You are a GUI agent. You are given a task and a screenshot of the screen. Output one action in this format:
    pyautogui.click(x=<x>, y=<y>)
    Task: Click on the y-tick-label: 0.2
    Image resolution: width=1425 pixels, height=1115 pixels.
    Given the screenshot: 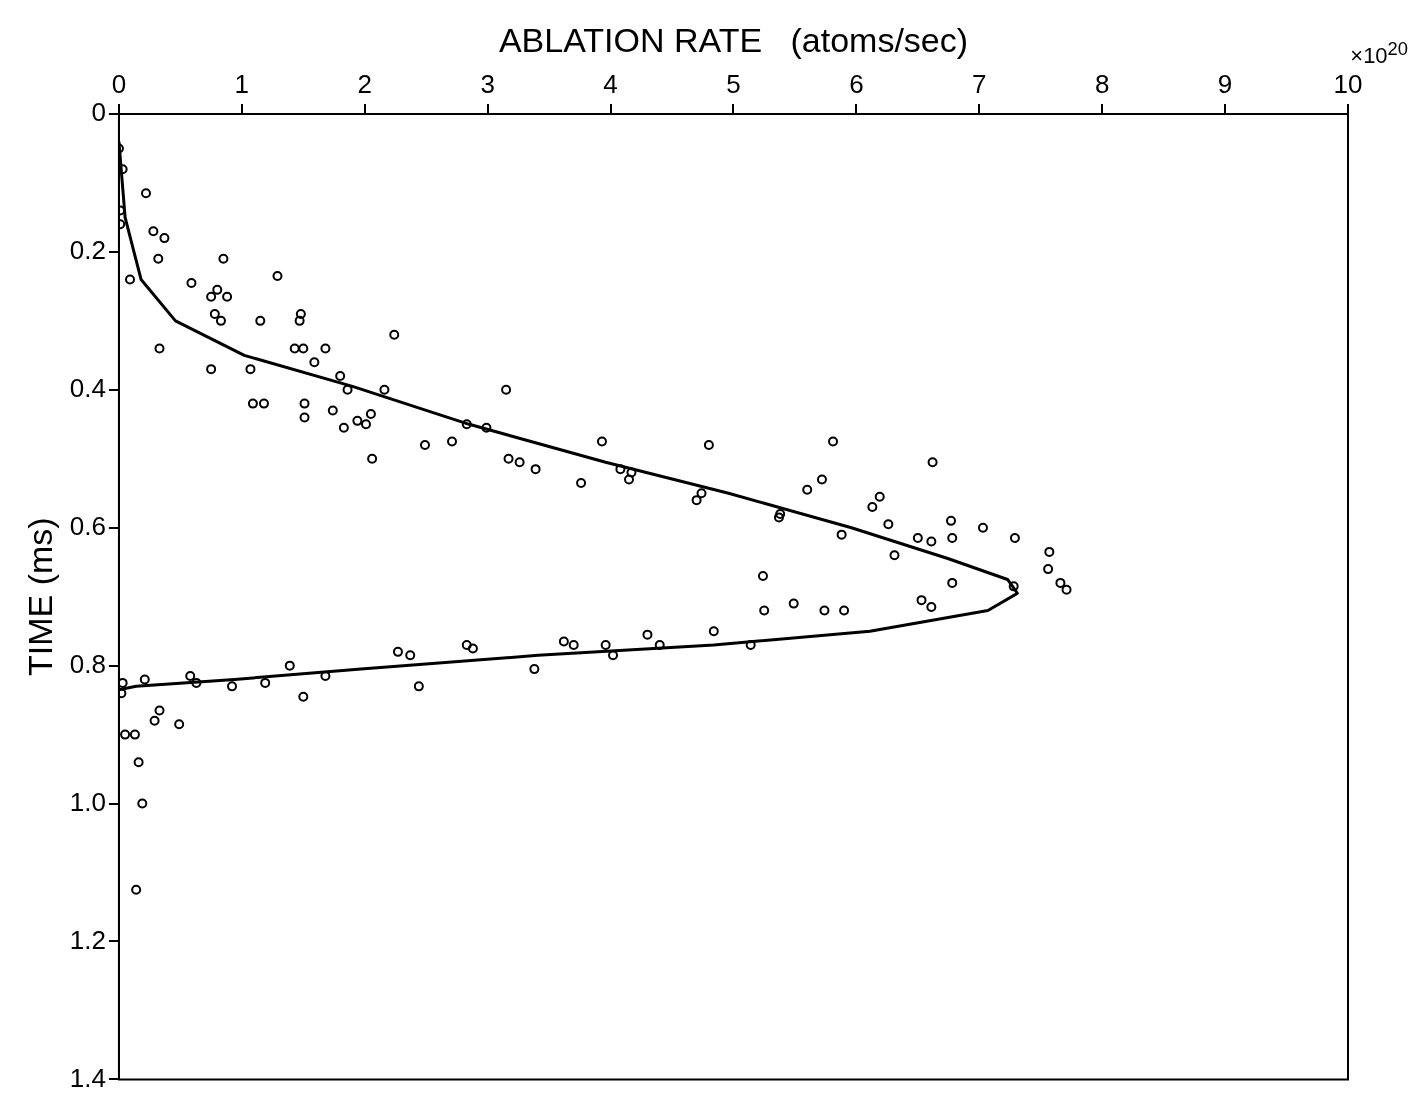 What is the action you would take?
    pyautogui.click(x=87, y=250)
    